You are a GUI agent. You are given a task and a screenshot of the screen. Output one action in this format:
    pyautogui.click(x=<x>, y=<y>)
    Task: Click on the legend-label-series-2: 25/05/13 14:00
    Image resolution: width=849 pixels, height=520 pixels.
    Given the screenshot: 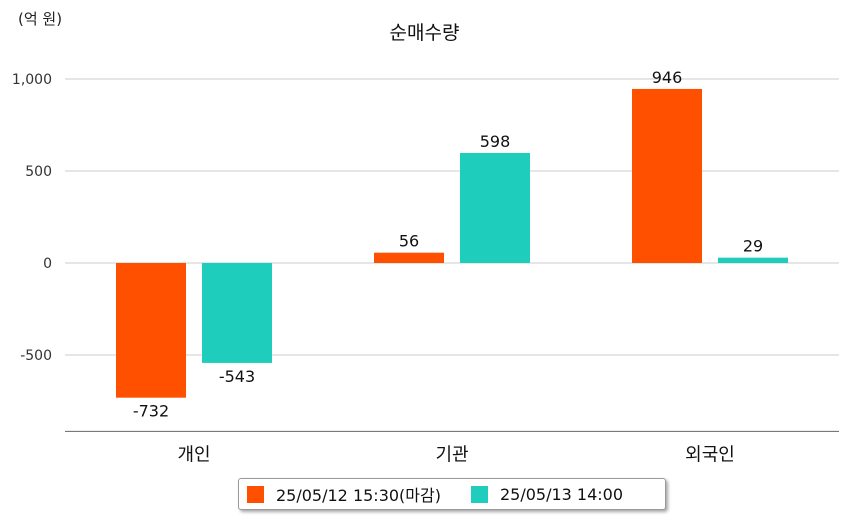 What is the action you would take?
    pyautogui.click(x=561, y=494)
    